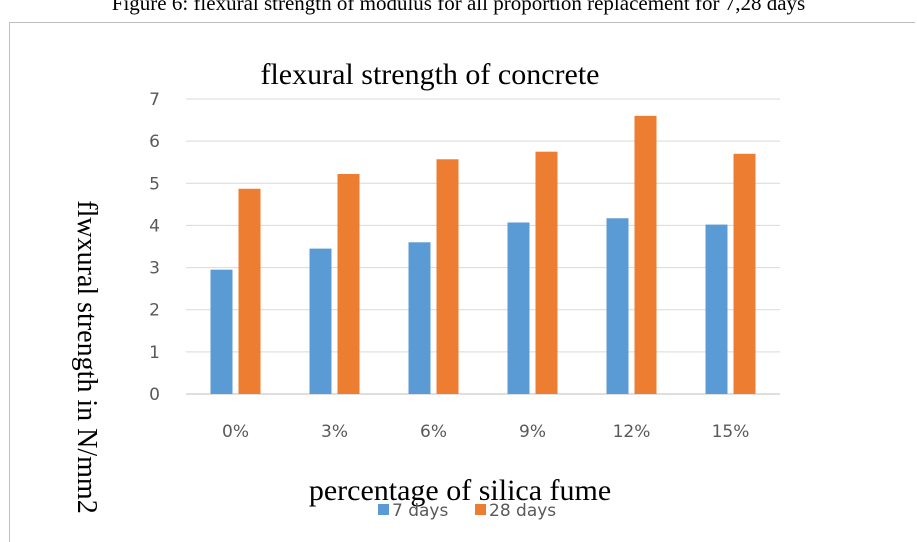 The image size is (917, 542). I want to click on x-tick-label: 6%, so click(433, 432).